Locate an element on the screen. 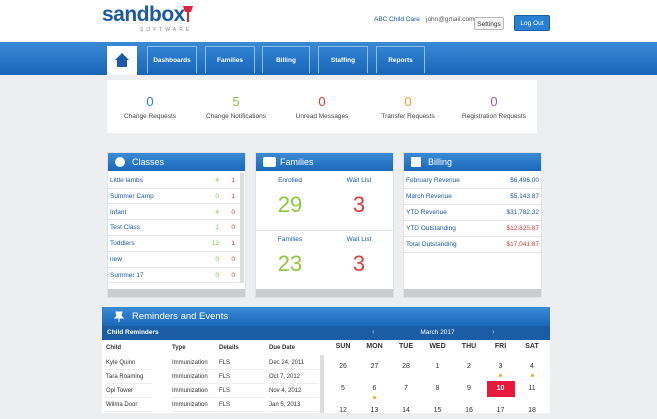  nav-tab: Staffing is located at coordinates (343, 59).